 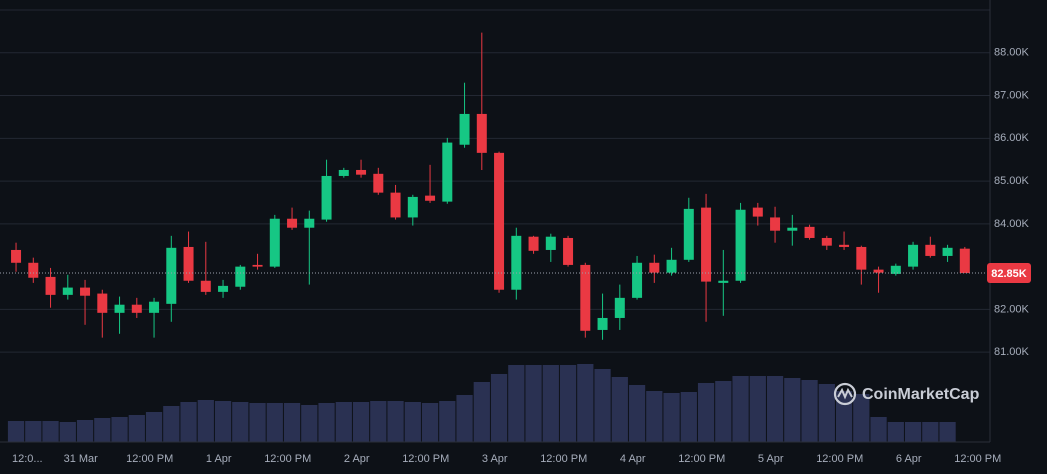 I want to click on y-tick-label: 87.00K, so click(x=1012, y=95).